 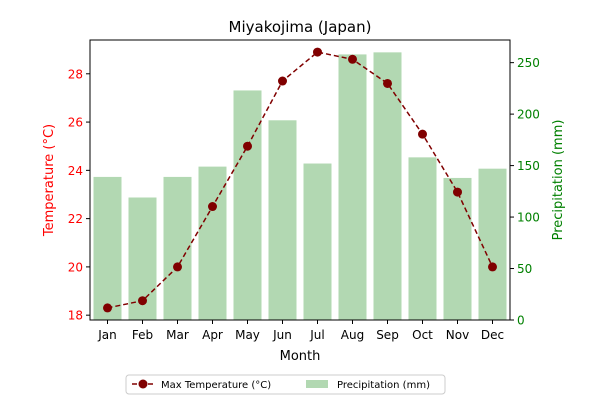 I want to click on temperature-point-feb, so click(x=142, y=301).